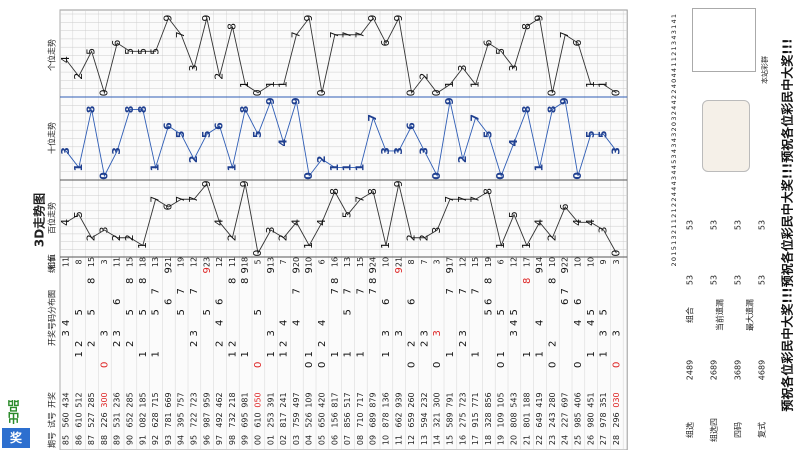 Image resolution: width=800 pixels, height=450 pixels. What do you see at coordinates (690, 430) in the screenshot?
I see `stats-row-name: 组选` at bounding box center [690, 430].